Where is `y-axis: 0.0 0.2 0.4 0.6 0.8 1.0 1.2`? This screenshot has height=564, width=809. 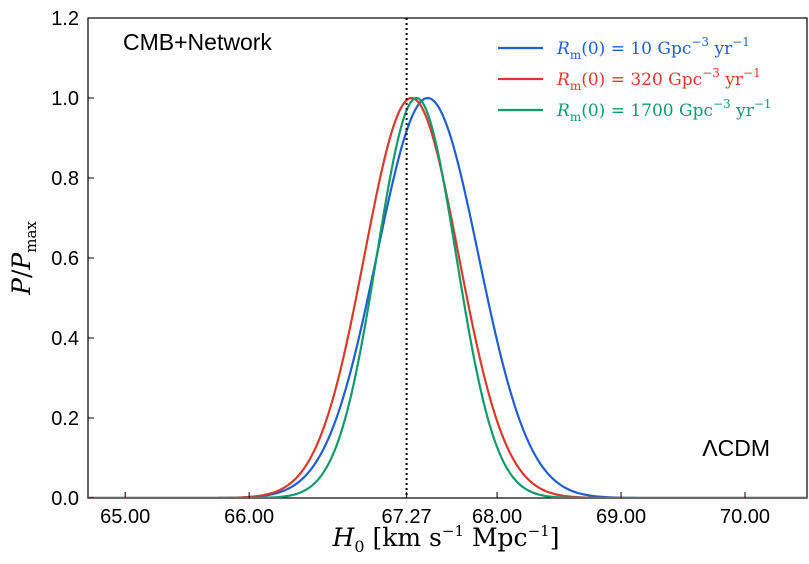
y-axis: 0.0 0.2 0.4 0.6 0.8 1.0 1.2 is located at coordinates (72, 259).